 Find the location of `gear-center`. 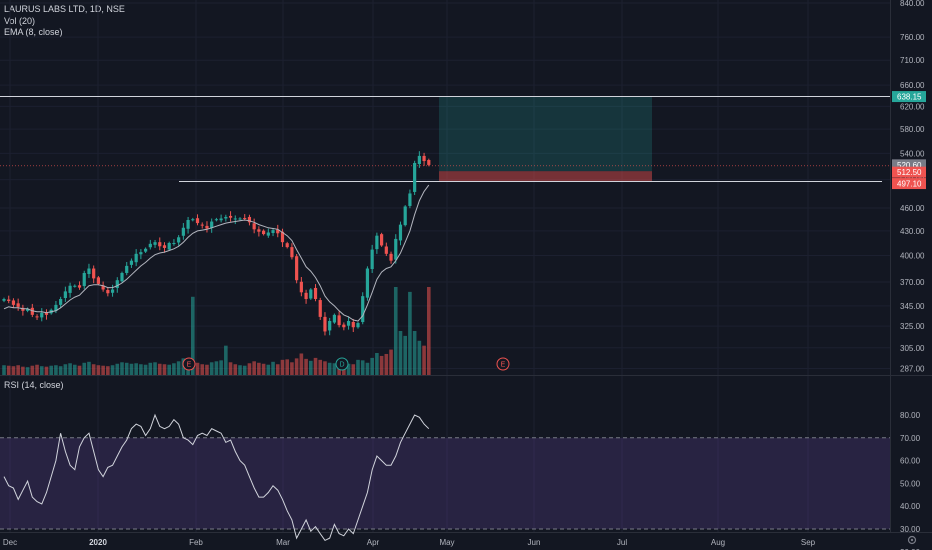

gear-center is located at coordinates (912, 540).